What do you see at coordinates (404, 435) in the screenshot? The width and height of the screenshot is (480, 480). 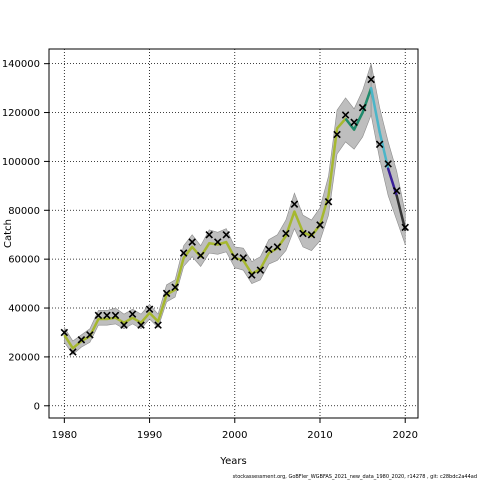 I see `x-tick-label: 2020` at bounding box center [404, 435].